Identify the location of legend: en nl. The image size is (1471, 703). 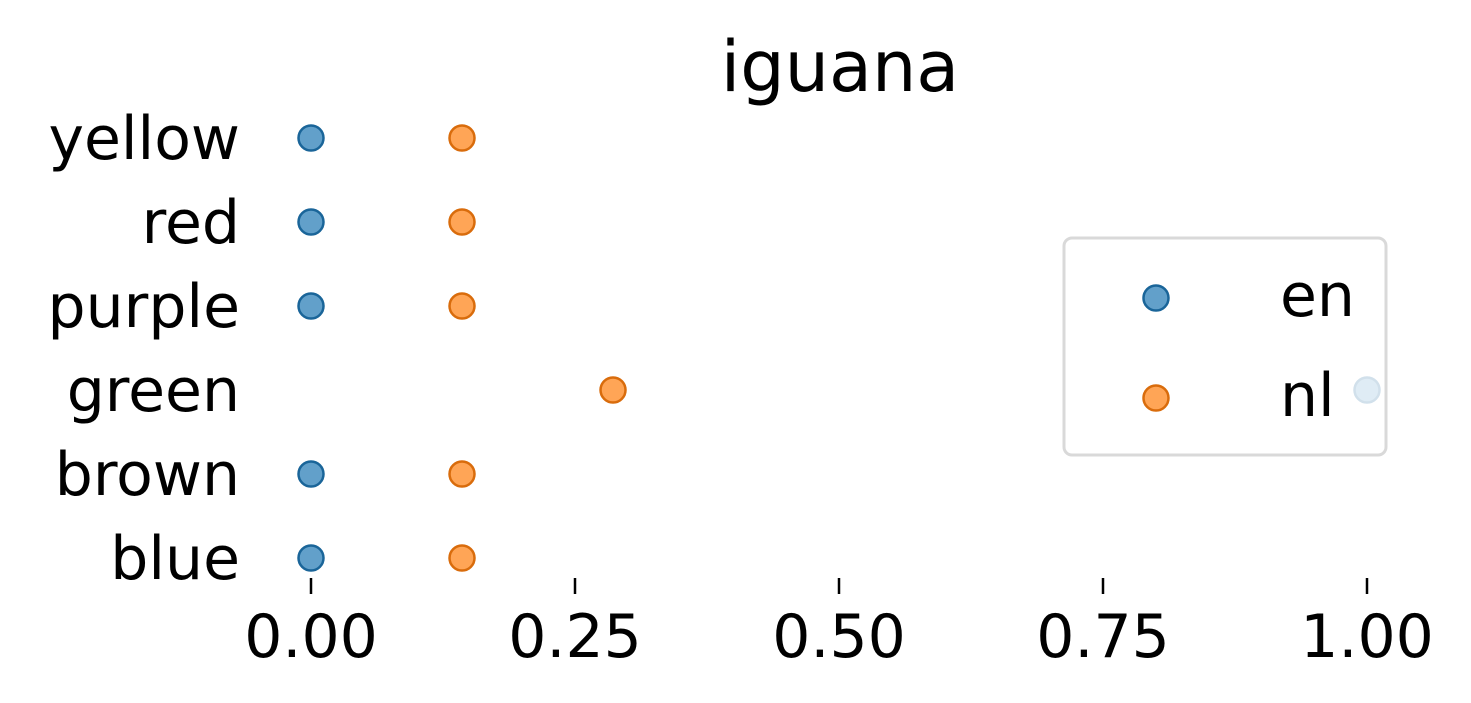
(1225, 346).